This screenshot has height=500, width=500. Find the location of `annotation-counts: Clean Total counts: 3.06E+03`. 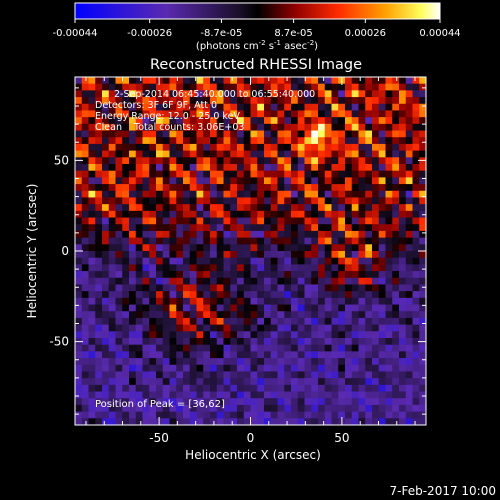

annotation-counts: Clean Total counts: 3.06E+03 is located at coordinates (169, 127).